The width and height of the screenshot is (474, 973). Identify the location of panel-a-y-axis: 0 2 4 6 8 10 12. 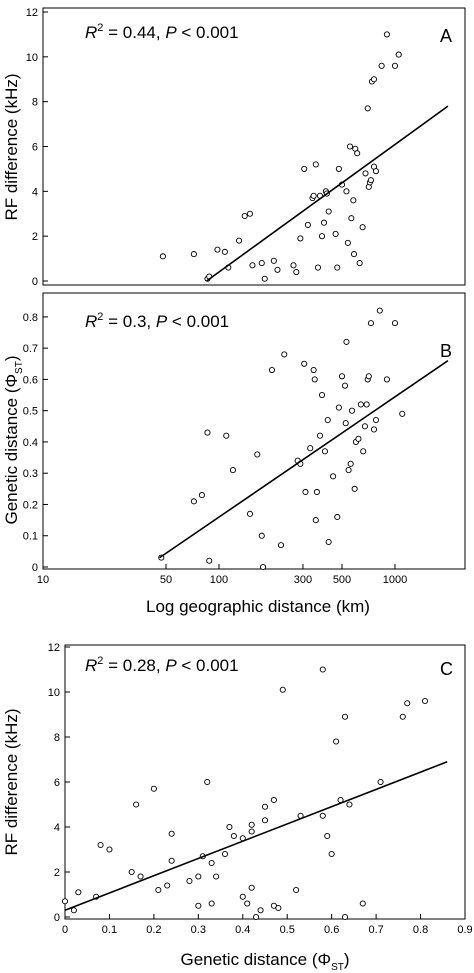
(37, 147).